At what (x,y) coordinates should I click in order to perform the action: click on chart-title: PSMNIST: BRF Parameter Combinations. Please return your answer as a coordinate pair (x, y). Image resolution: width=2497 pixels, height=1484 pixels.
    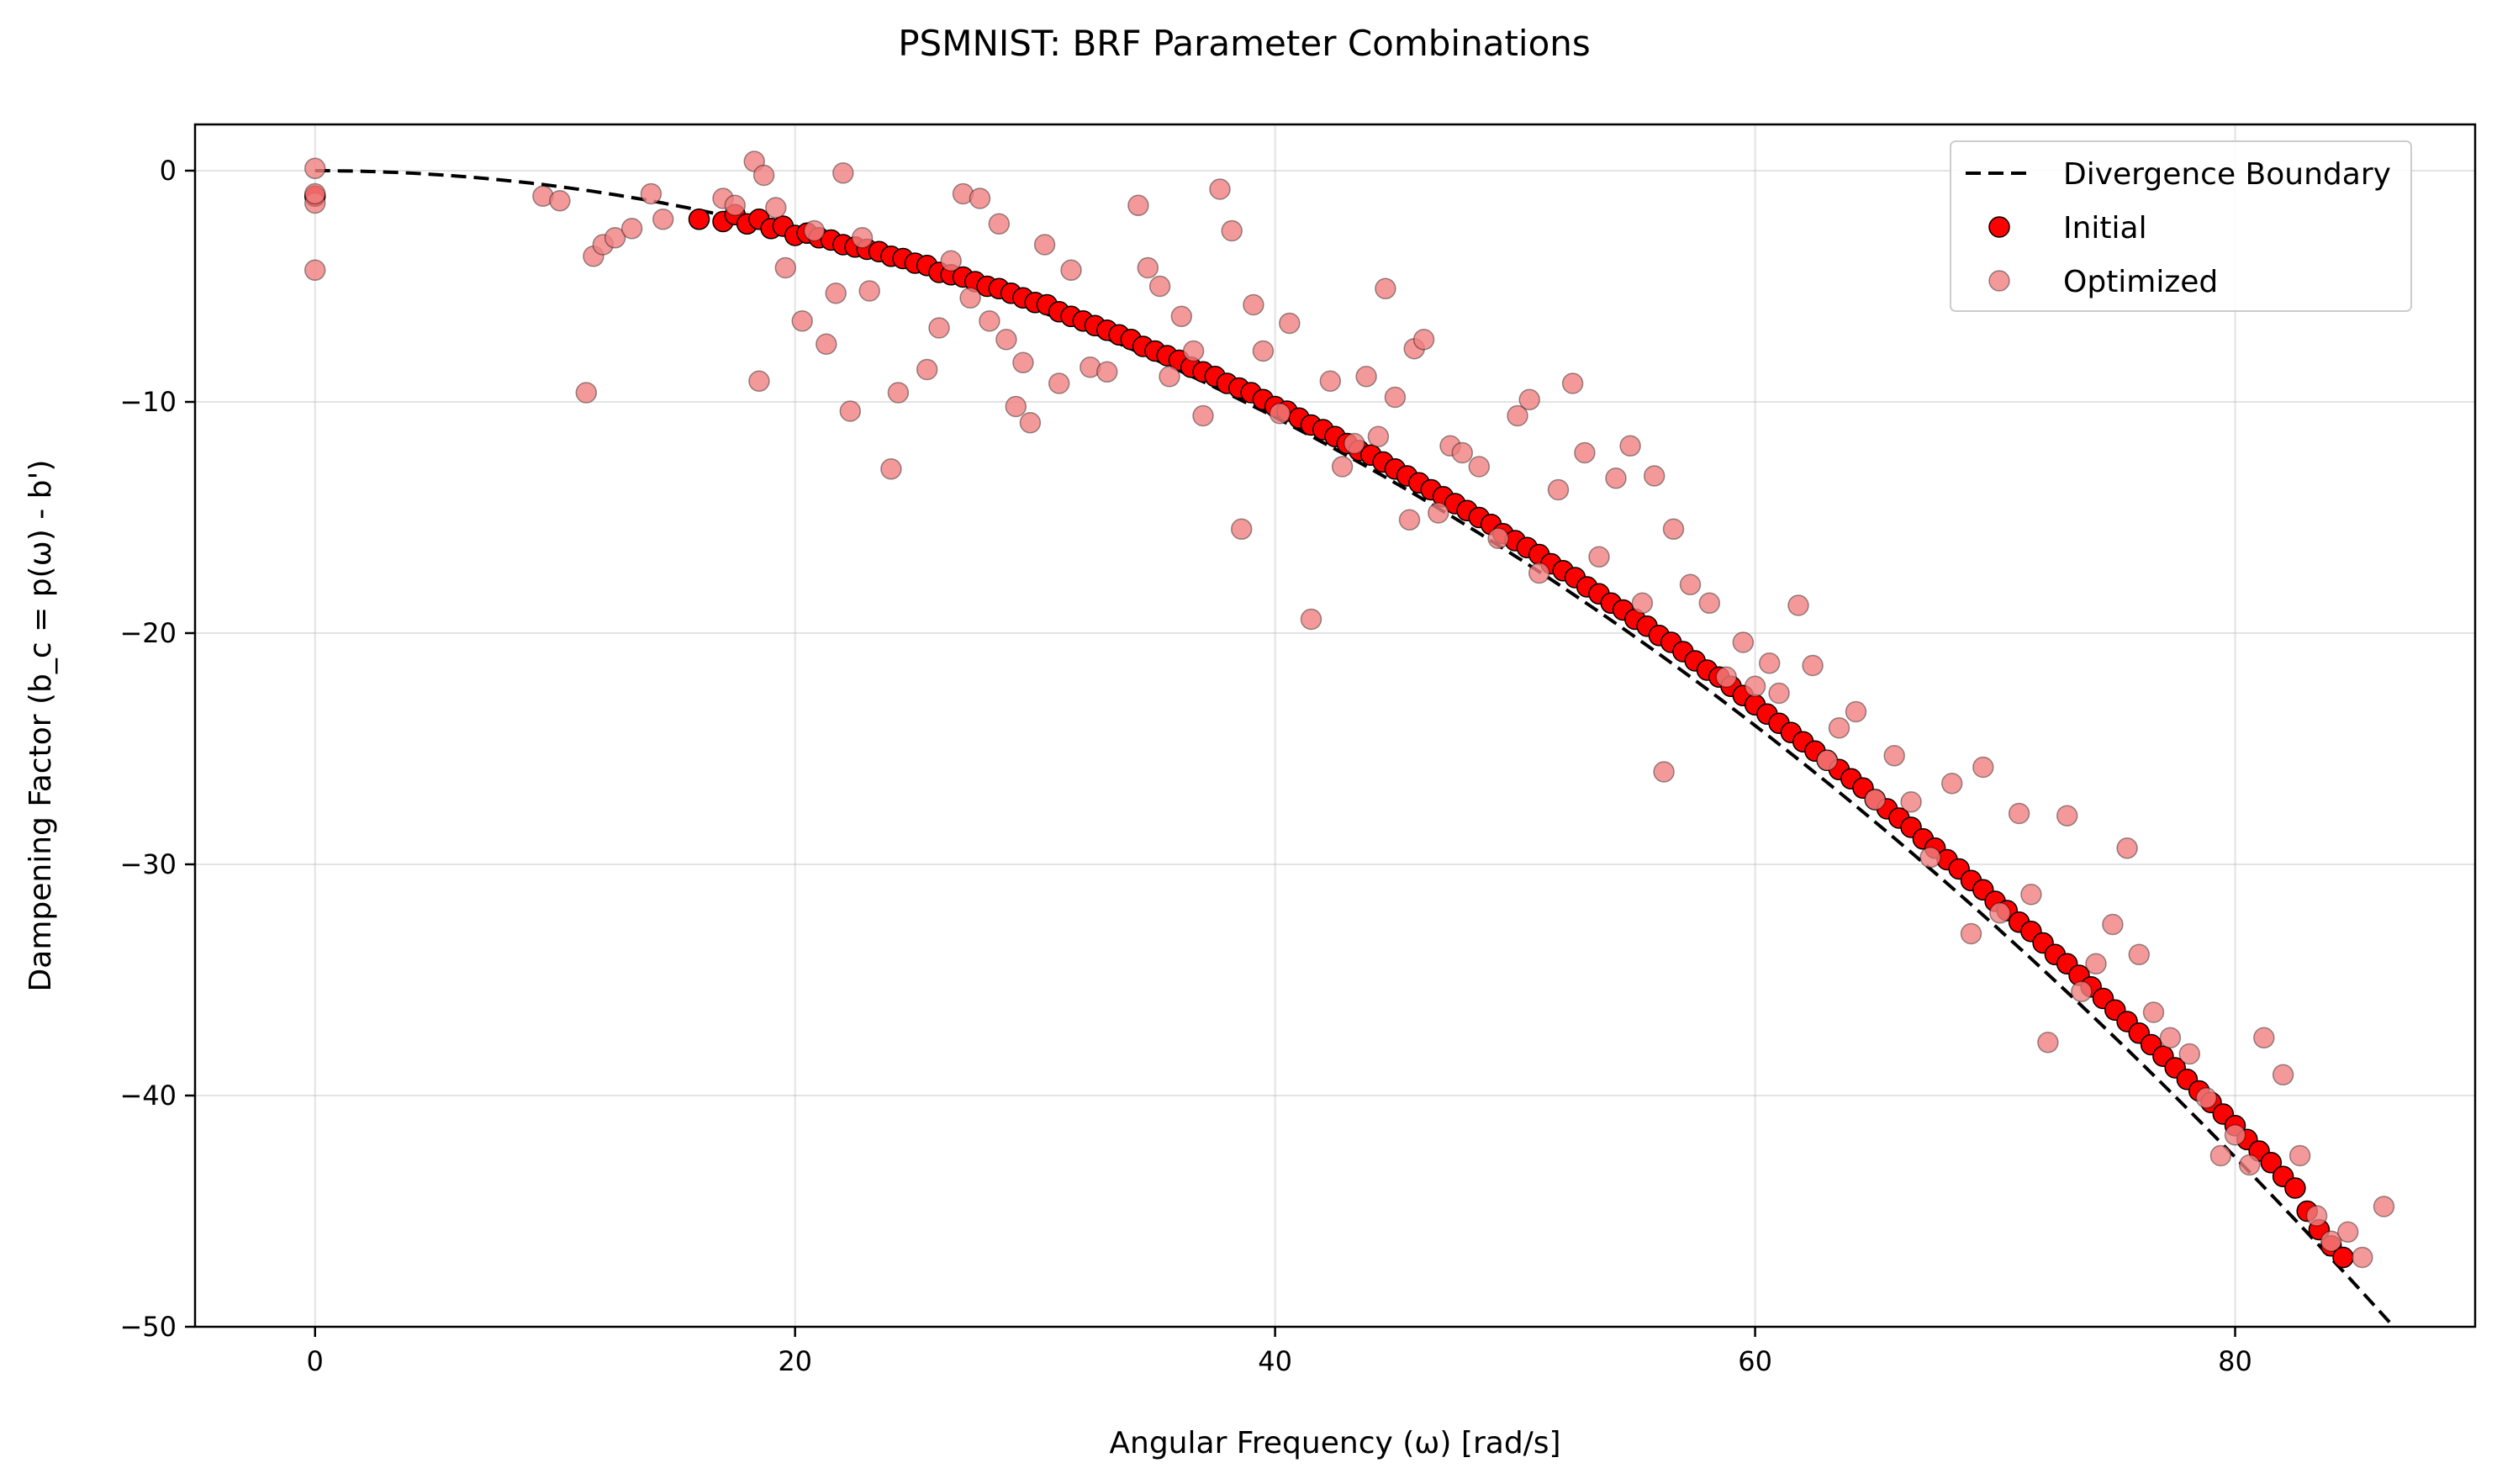
    Looking at the image, I should click on (1244, 43).